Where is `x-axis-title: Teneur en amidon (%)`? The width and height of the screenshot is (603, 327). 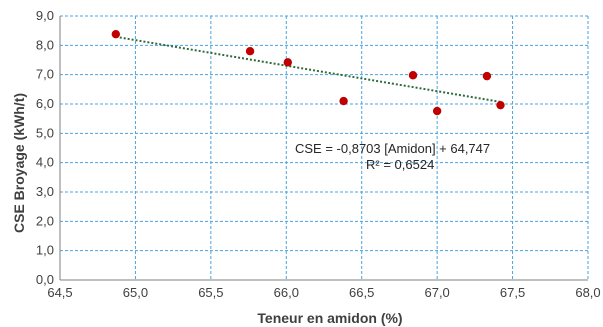 x-axis-title: Teneur en amidon (%) is located at coordinates (329, 318).